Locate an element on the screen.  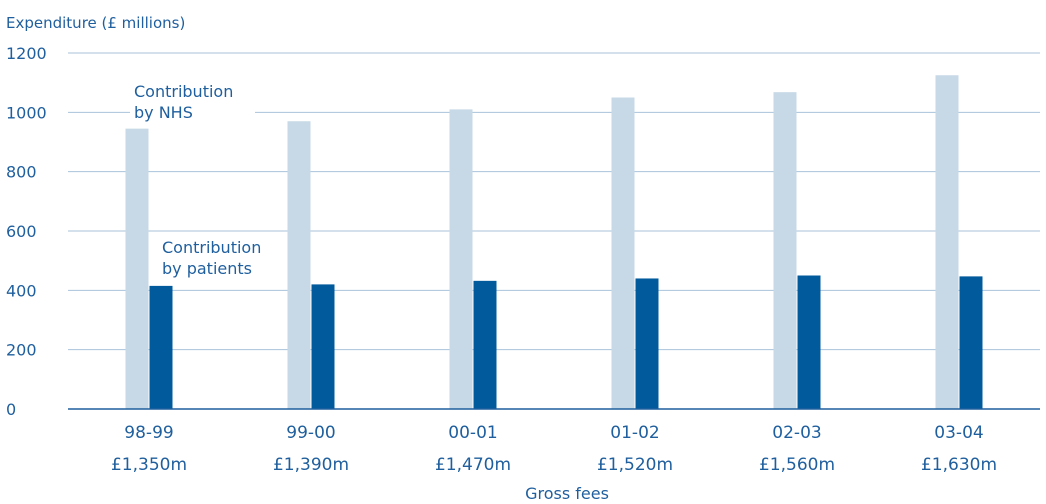
annotation-patients-line-2: by patients is located at coordinates (207, 268).